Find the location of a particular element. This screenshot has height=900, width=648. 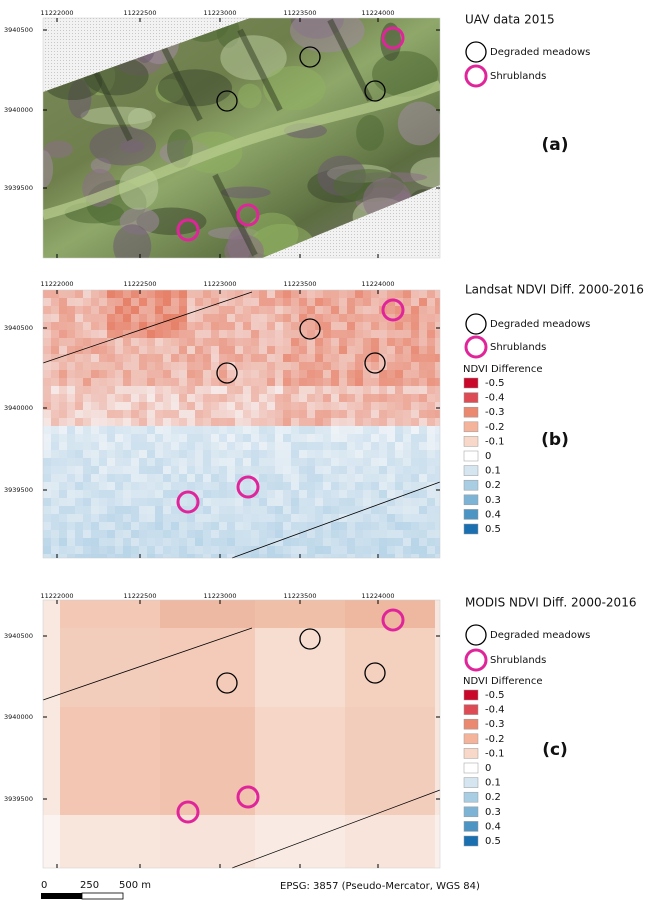

legend-class-label: 0 is located at coordinates (488, 768).